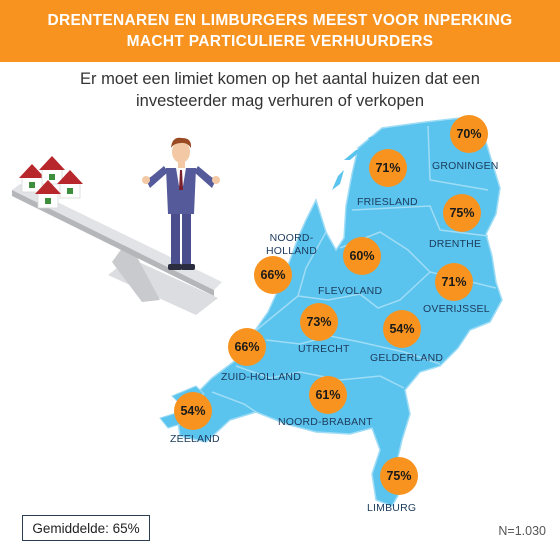  Describe the element at coordinates (280, 41) in the screenshot. I see `title-line-2: MACHT PARTICULIERE VERHUURDERS` at that location.